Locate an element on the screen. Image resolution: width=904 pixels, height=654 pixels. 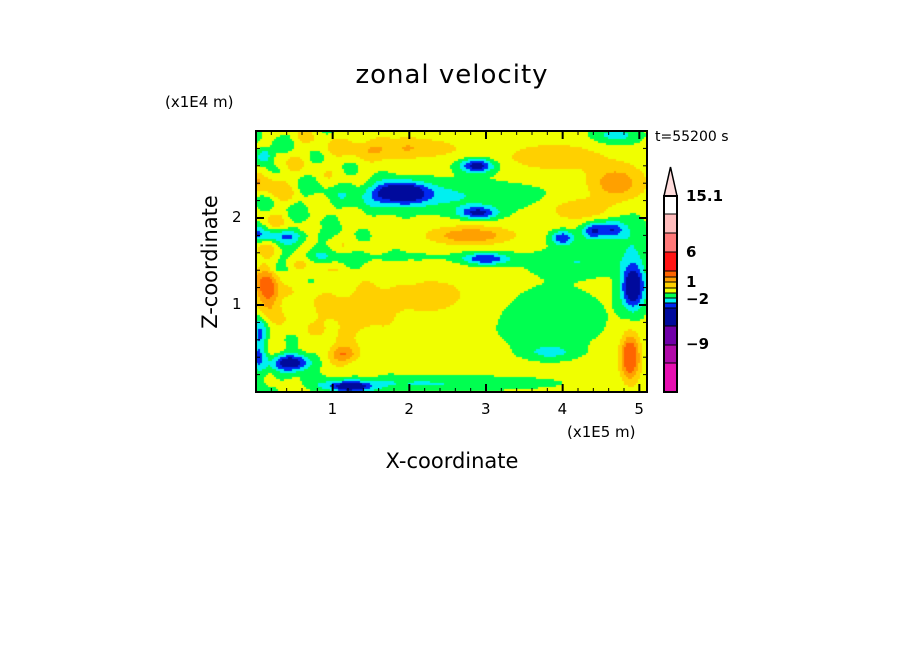
colorbar-extend-triangle is located at coordinates (670, 181).